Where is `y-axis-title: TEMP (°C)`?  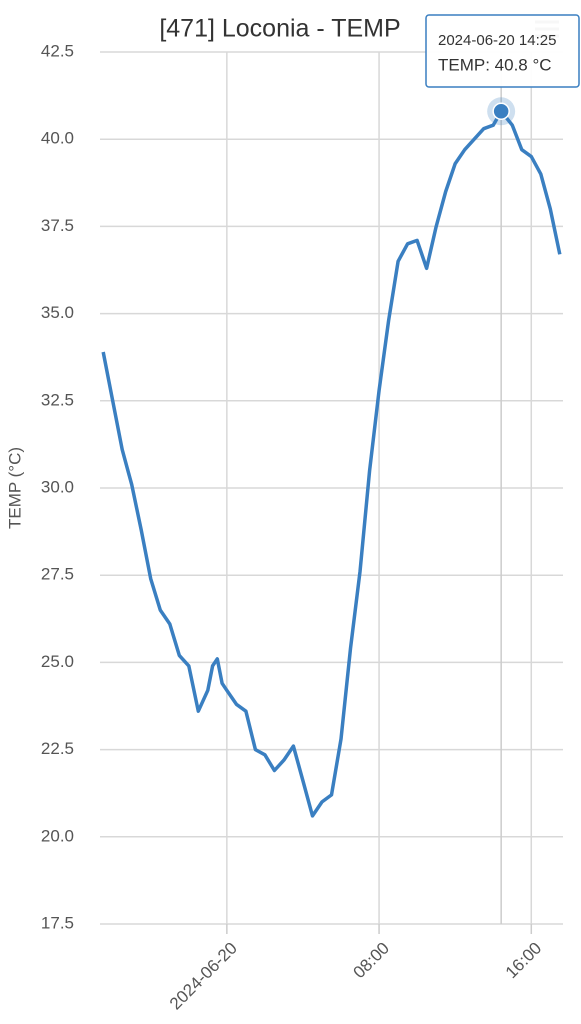
y-axis-title: TEMP (°C) is located at coordinates (14, 488).